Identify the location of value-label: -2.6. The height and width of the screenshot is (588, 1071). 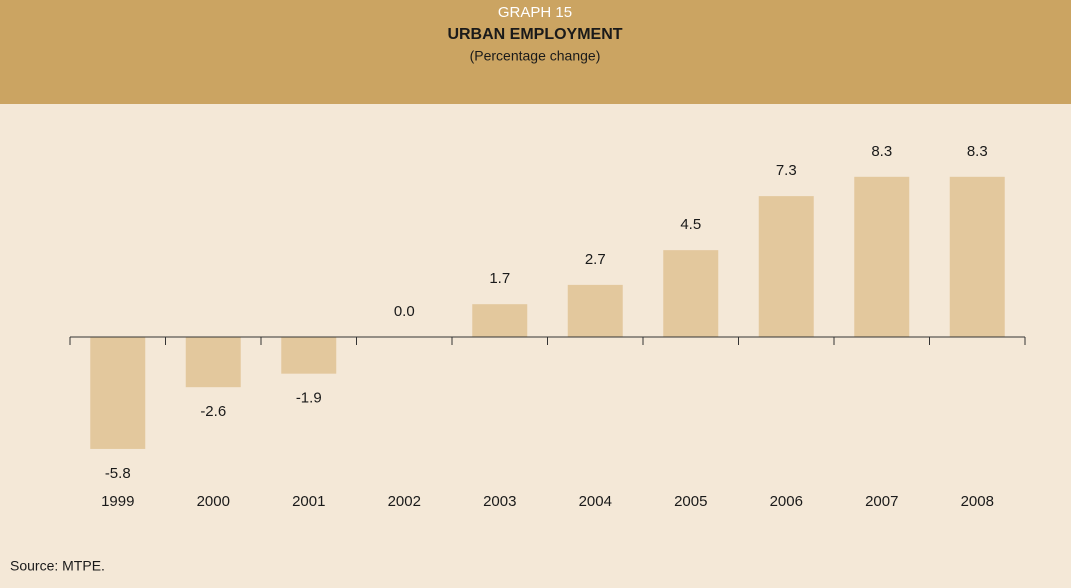
(213, 411).